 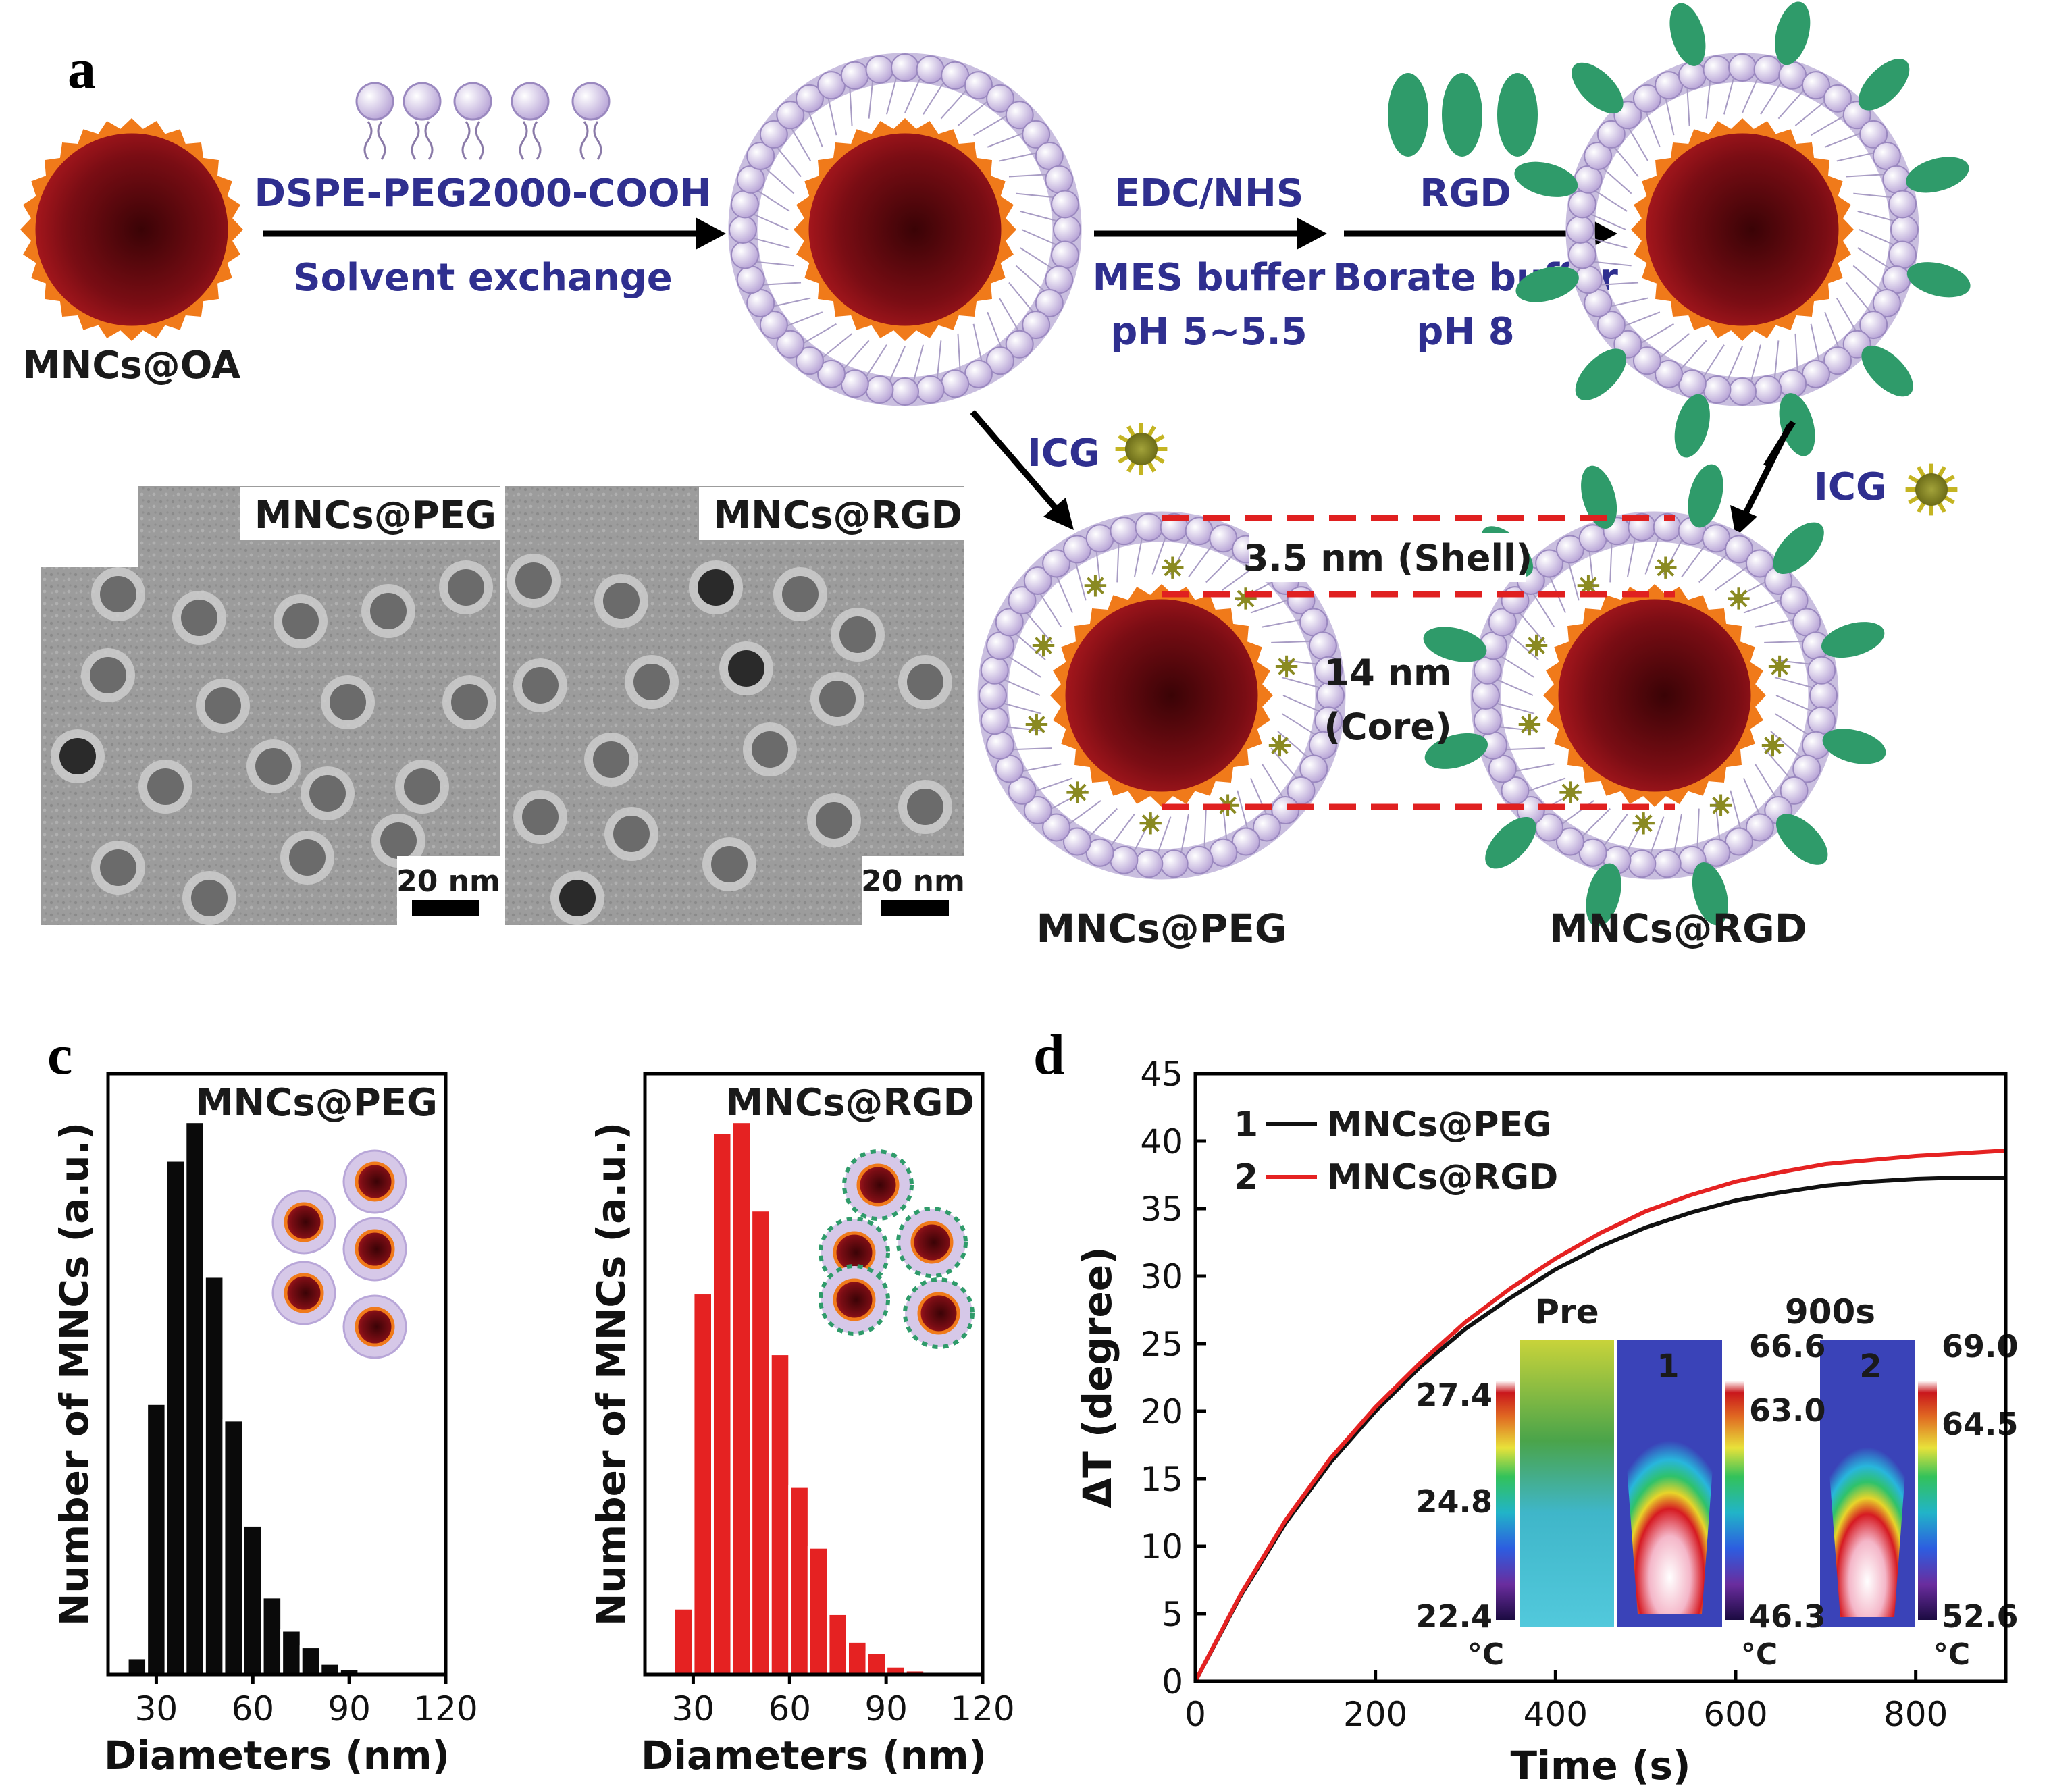 What do you see at coordinates (1486, 1654) in the screenshot?
I see `inset-pre-unit: °C` at bounding box center [1486, 1654].